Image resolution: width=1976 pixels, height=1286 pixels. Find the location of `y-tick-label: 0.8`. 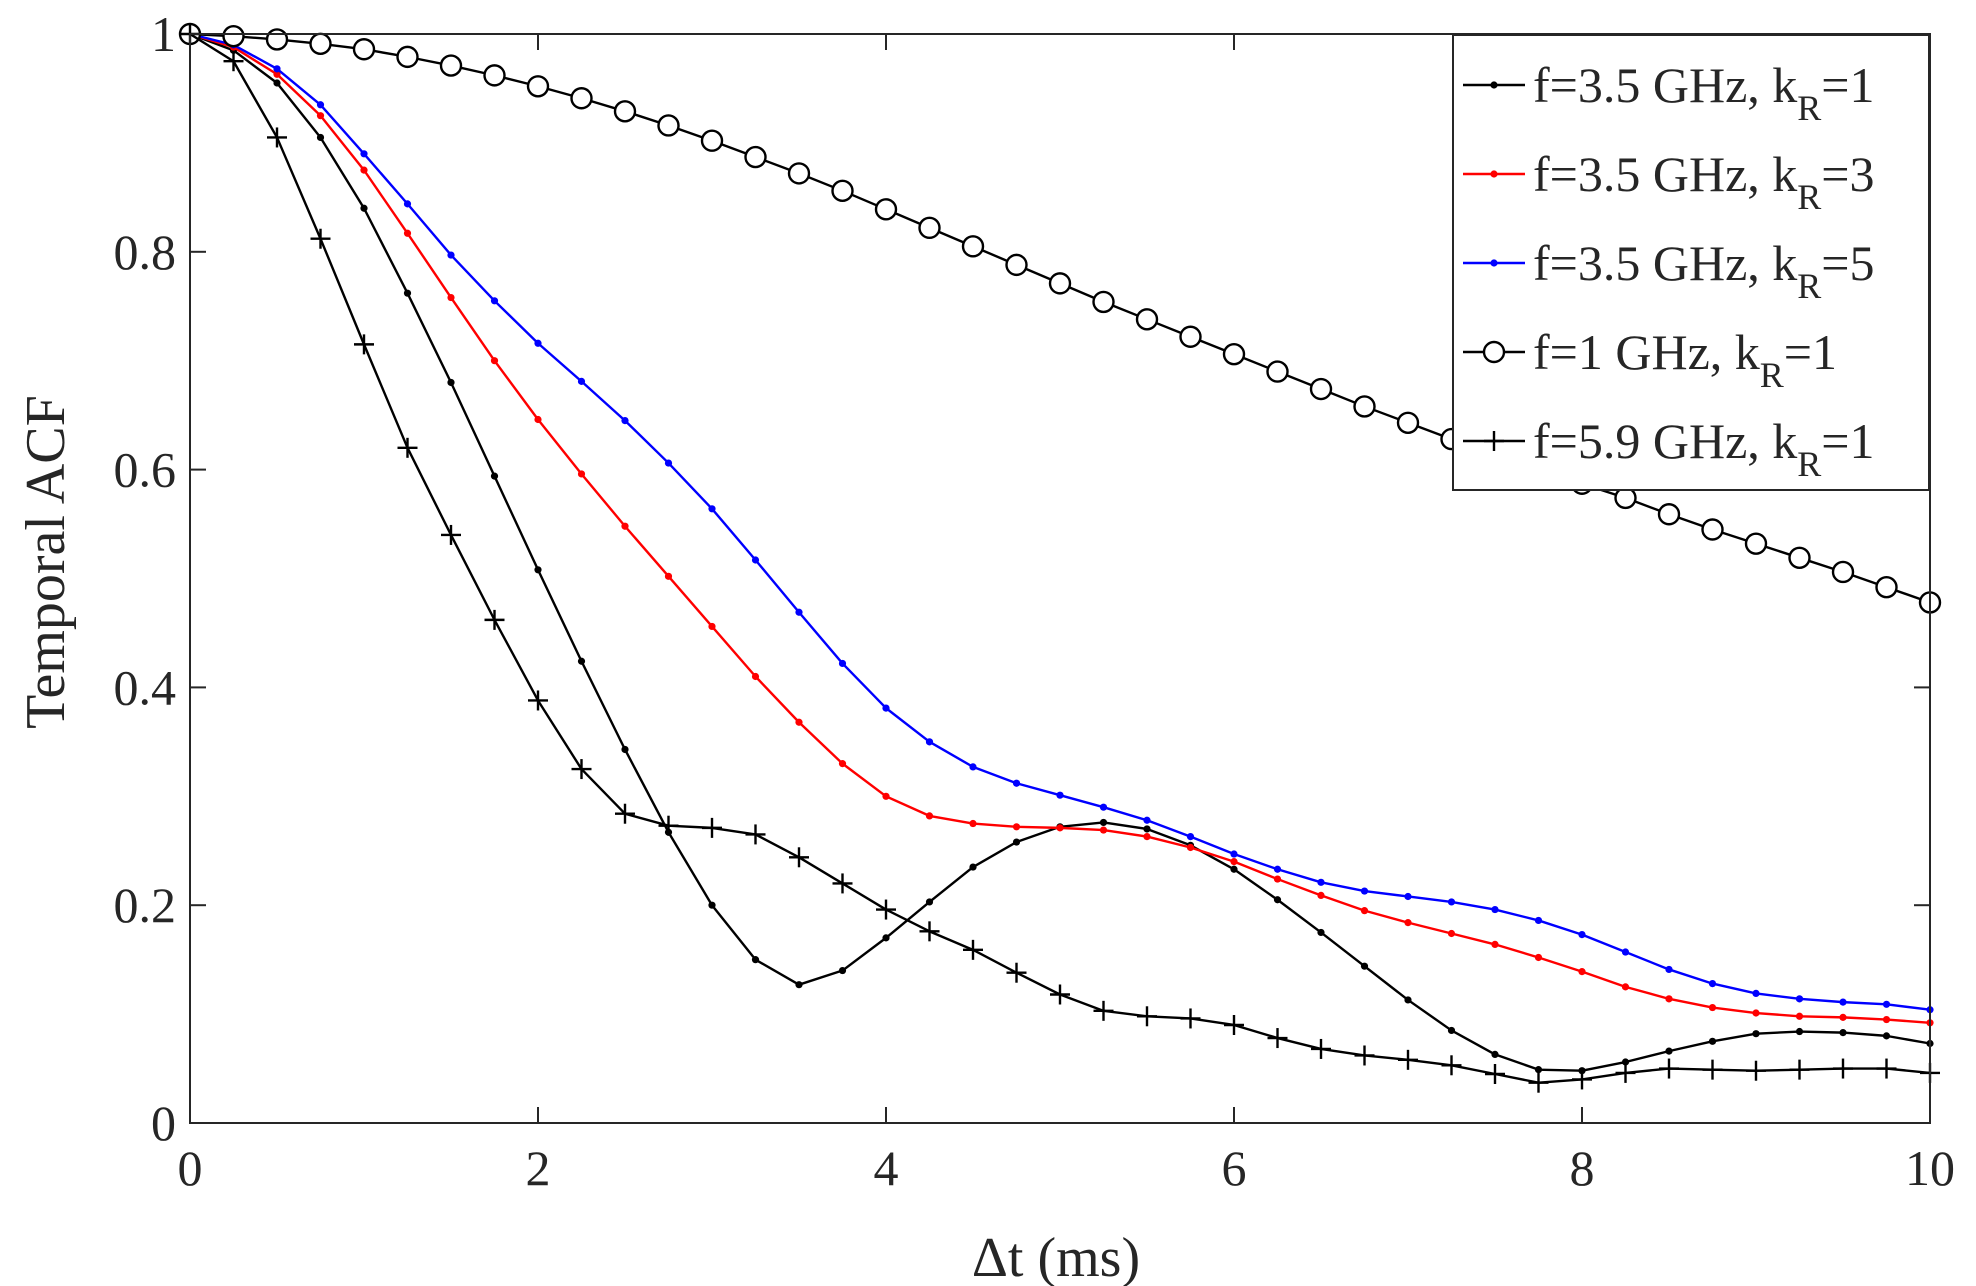

y-tick-label: 0.8 is located at coordinates (145, 252).